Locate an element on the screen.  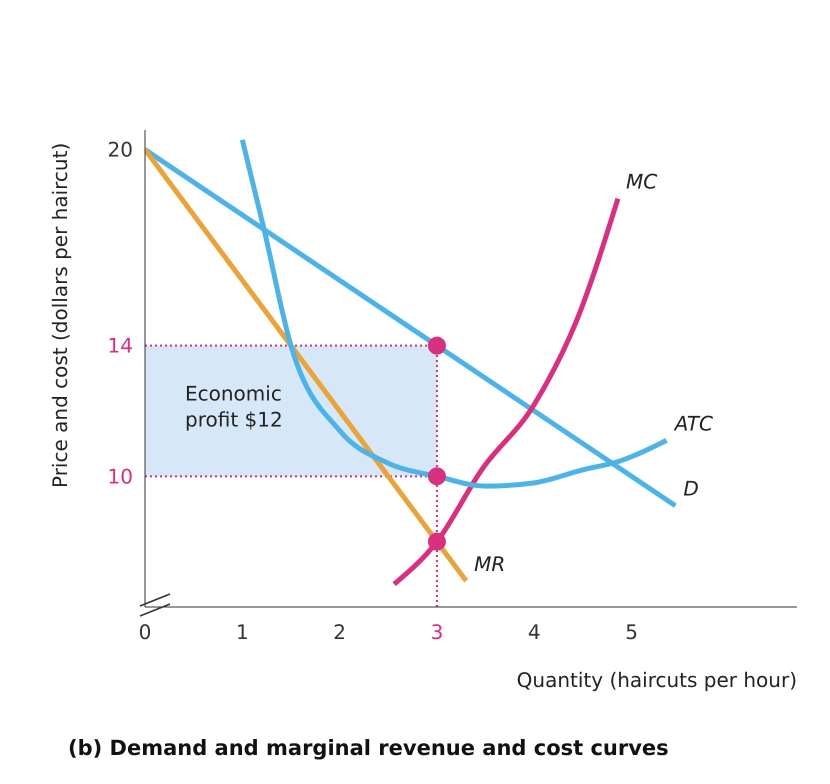
x-tick-label: 1 is located at coordinates (242, 632).